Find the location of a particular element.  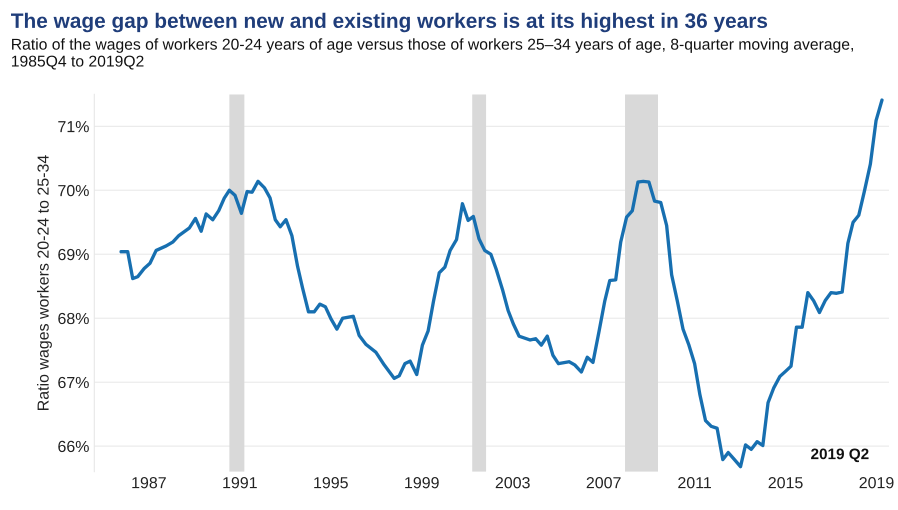

annotation: 2019 Q2 is located at coordinates (840, 455).